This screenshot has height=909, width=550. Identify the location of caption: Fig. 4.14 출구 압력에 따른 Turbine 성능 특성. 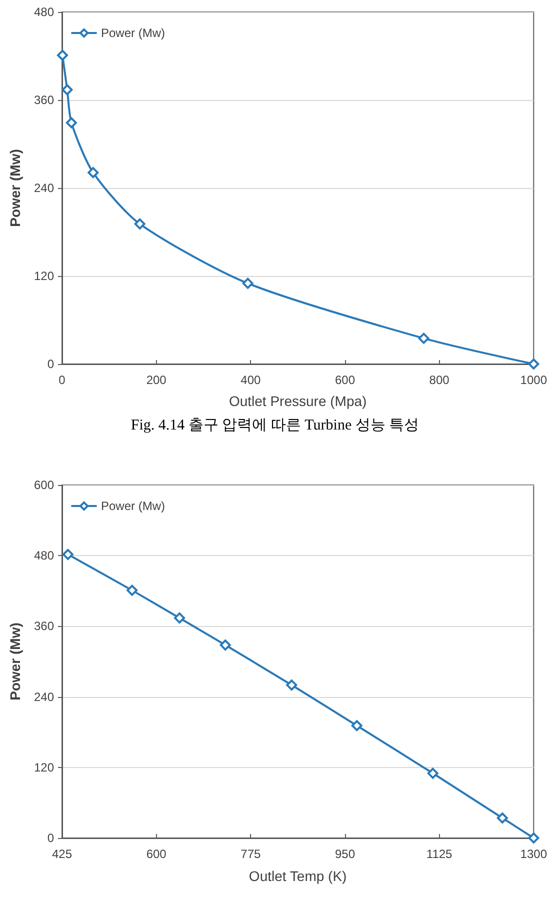
(275, 426).